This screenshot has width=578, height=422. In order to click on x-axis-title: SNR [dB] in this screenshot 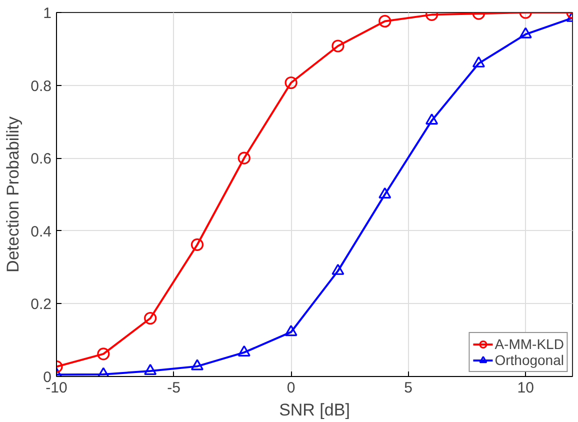, I will do `click(314, 410)`.